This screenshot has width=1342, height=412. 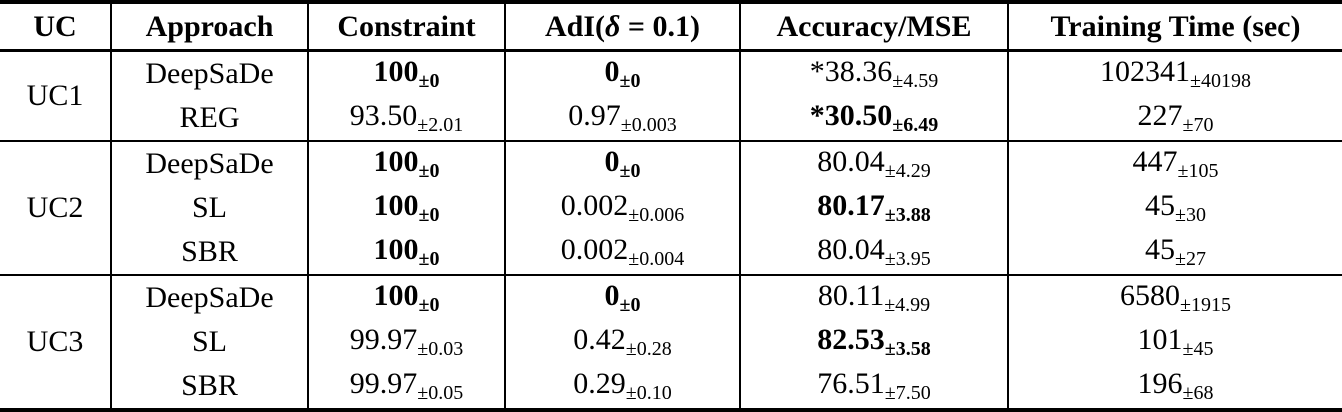 I want to click on accuracy-cell: 82.53±3.58, so click(x=873, y=342).